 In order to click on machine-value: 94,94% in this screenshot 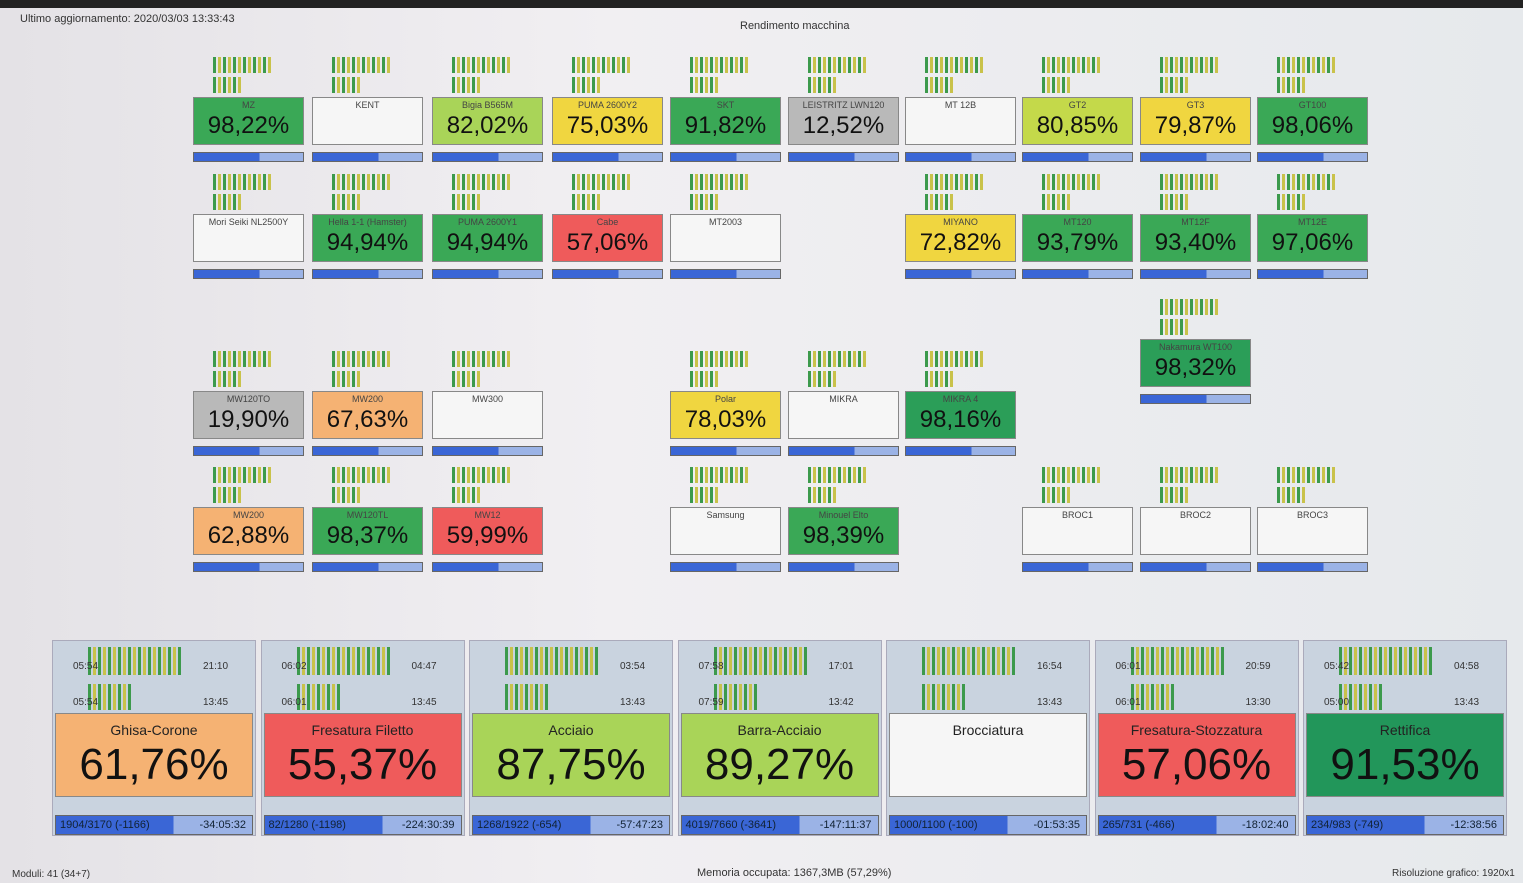, I will do `click(487, 242)`.